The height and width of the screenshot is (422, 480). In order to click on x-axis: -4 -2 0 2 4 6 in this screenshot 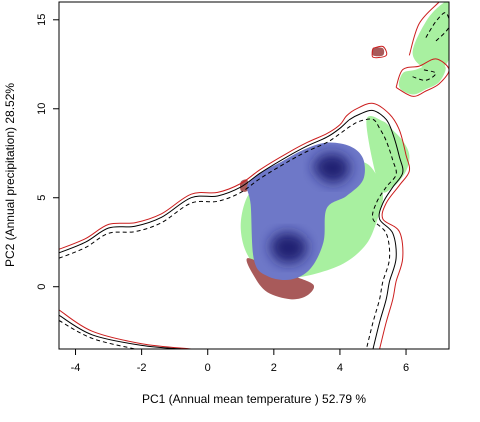, I will do `click(240, 361)`.